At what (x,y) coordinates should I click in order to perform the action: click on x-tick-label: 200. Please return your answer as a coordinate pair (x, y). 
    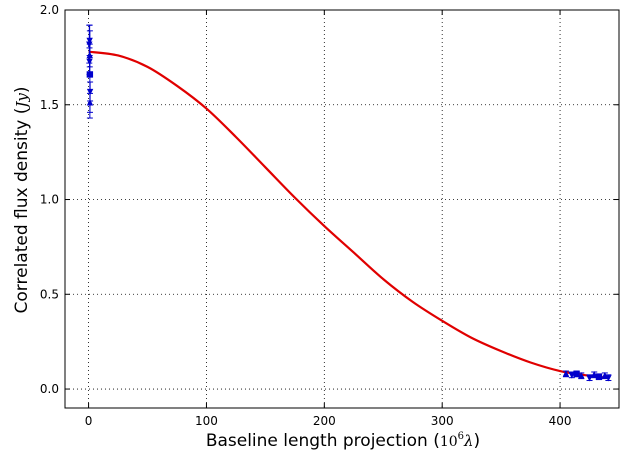
    Looking at the image, I should click on (324, 421).